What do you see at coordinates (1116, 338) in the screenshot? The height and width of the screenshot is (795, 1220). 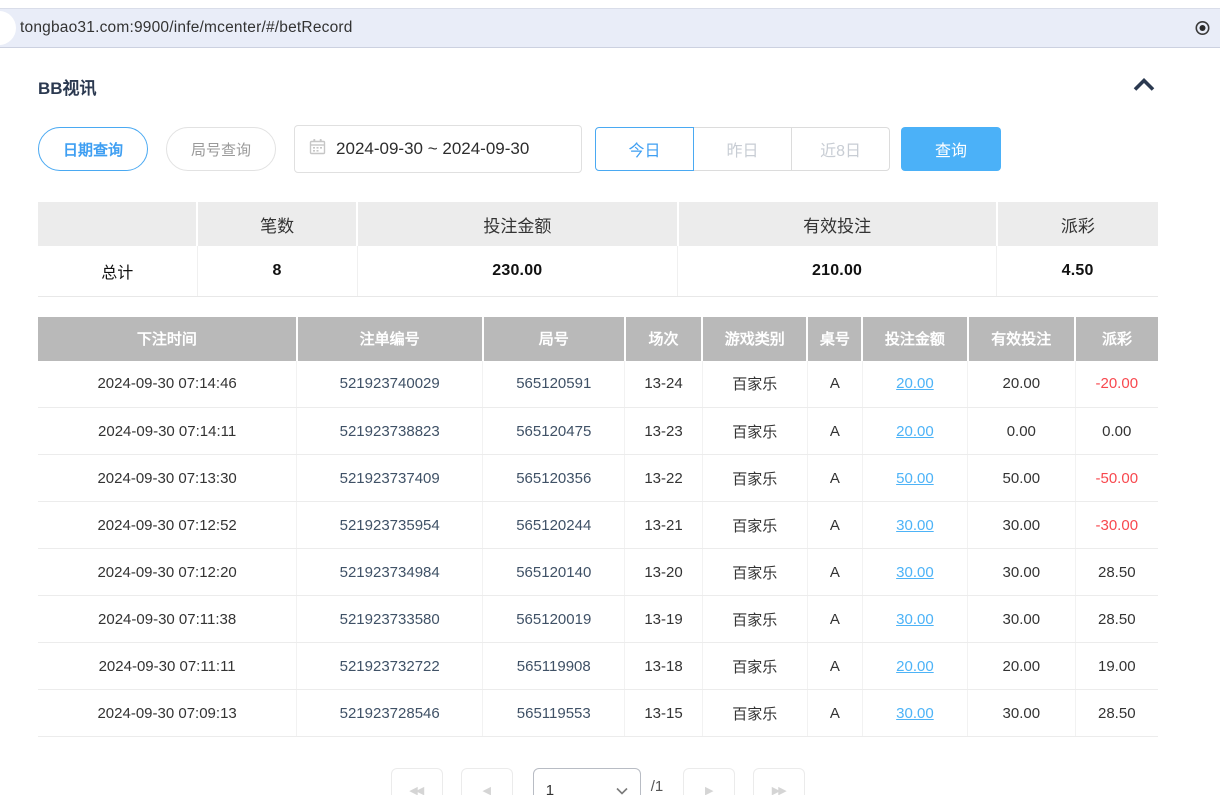 I see `bet-column-header: 派彩` at bounding box center [1116, 338].